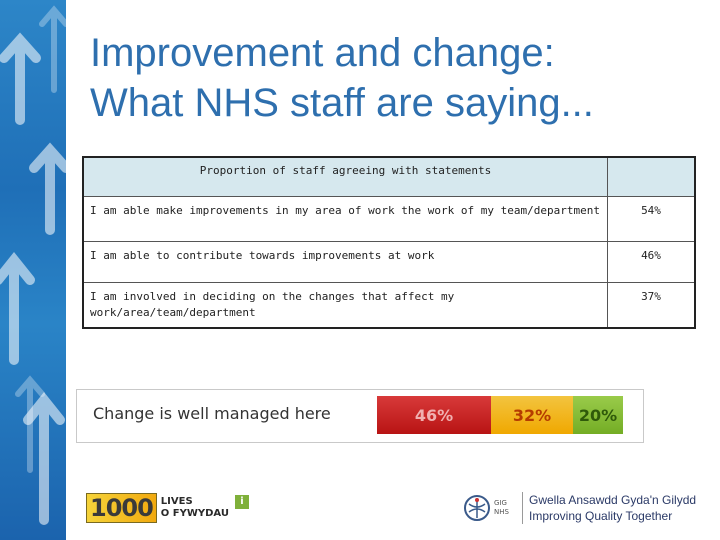 The image size is (720, 540). I want to click on logo-words: LIVES O FYWYDAU, so click(195, 508).